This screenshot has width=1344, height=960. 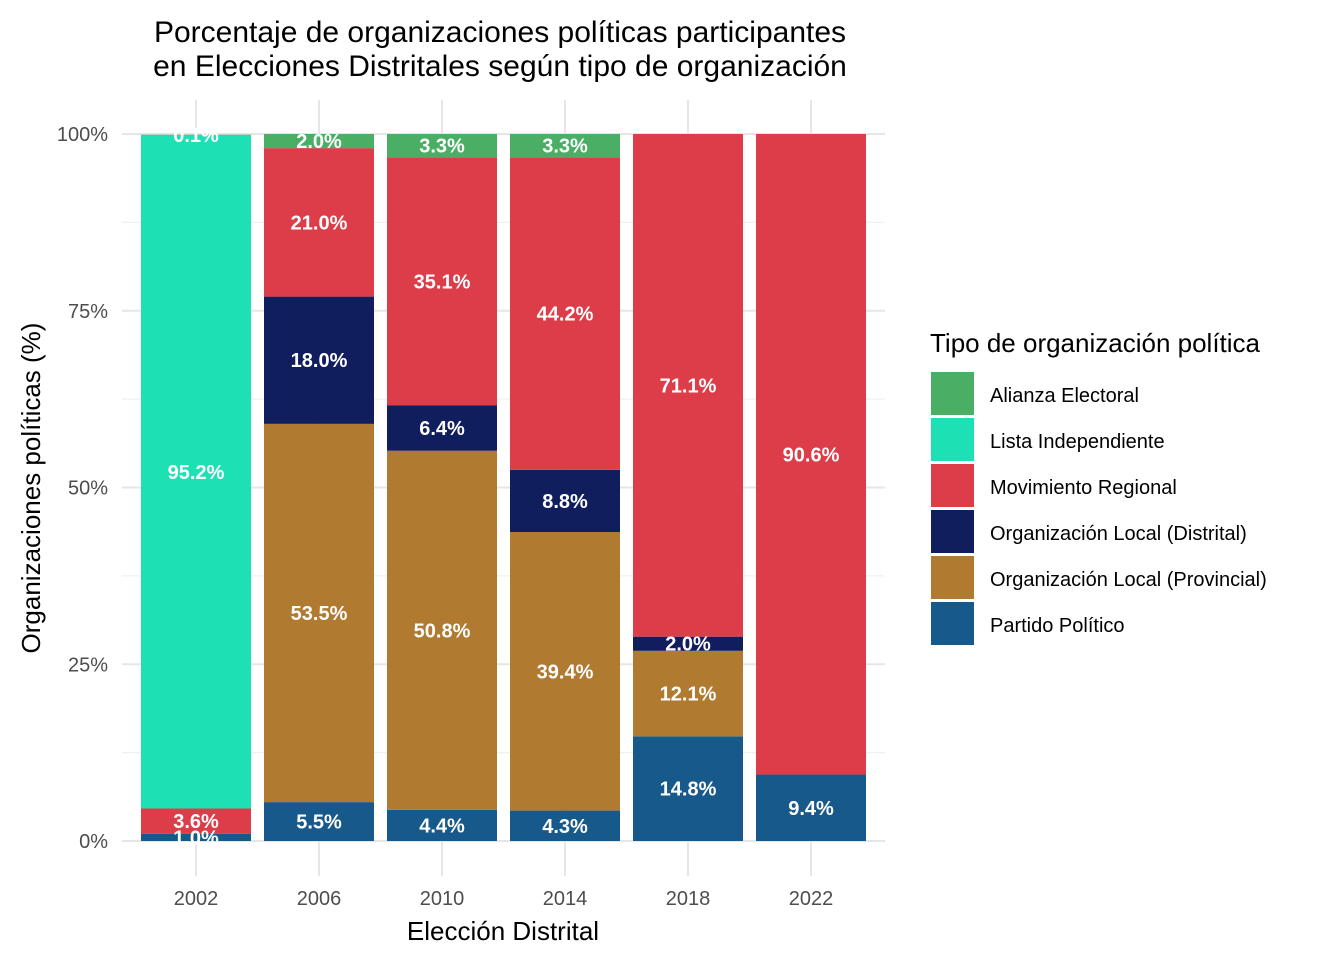 I want to click on legend-title: Tipo de organización política, so click(x=1095, y=343).